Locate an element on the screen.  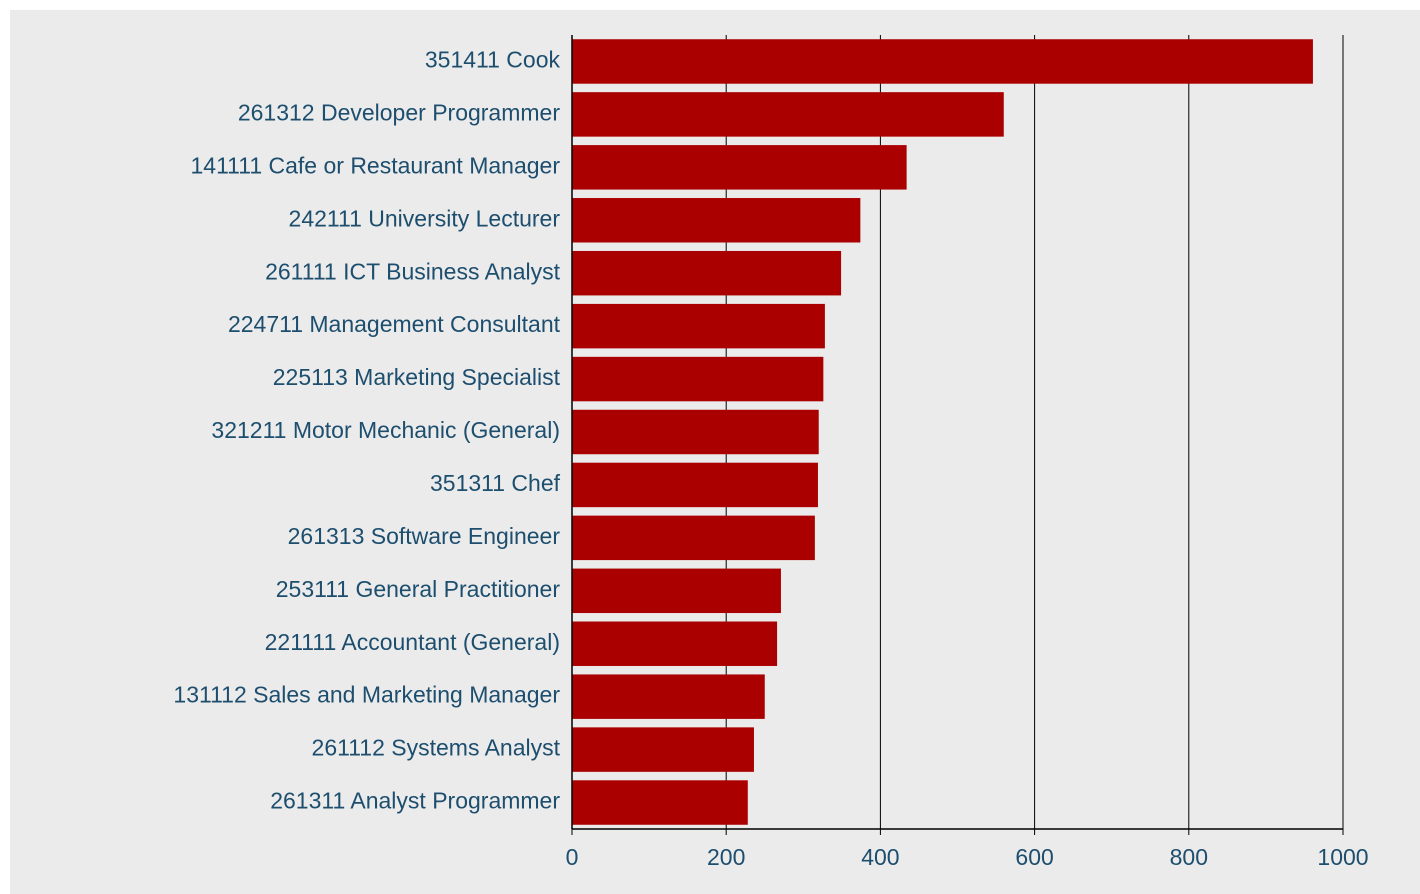
x-tick-label: 1000 is located at coordinates (1342, 857).